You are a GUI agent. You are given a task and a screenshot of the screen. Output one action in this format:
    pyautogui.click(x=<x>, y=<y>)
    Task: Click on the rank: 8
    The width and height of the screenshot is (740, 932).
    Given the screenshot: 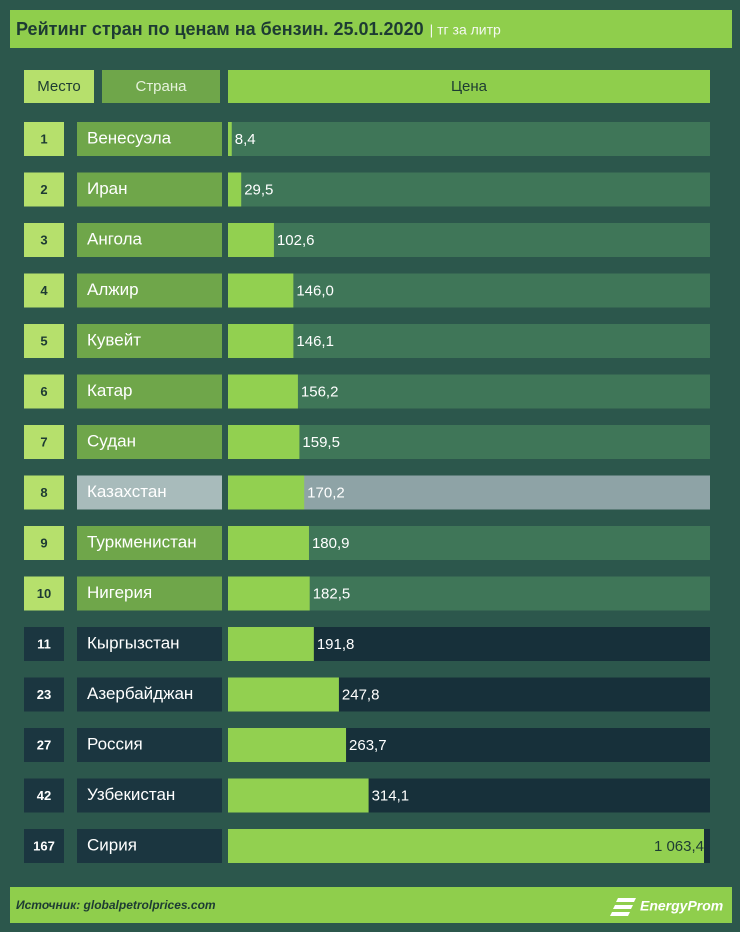 What is the action you would take?
    pyautogui.click(x=43, y=492)
    